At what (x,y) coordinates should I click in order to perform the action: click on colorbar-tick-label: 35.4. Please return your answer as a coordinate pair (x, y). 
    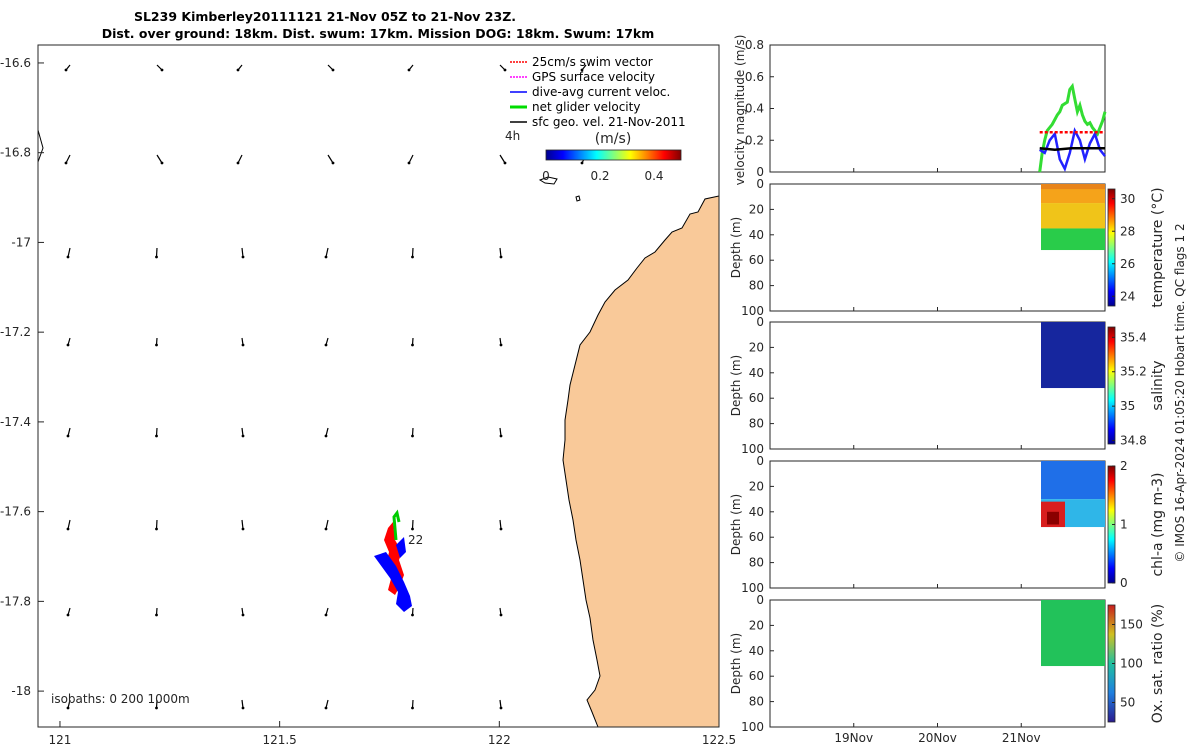
    Looking at the image, I should click on (1133, 337).